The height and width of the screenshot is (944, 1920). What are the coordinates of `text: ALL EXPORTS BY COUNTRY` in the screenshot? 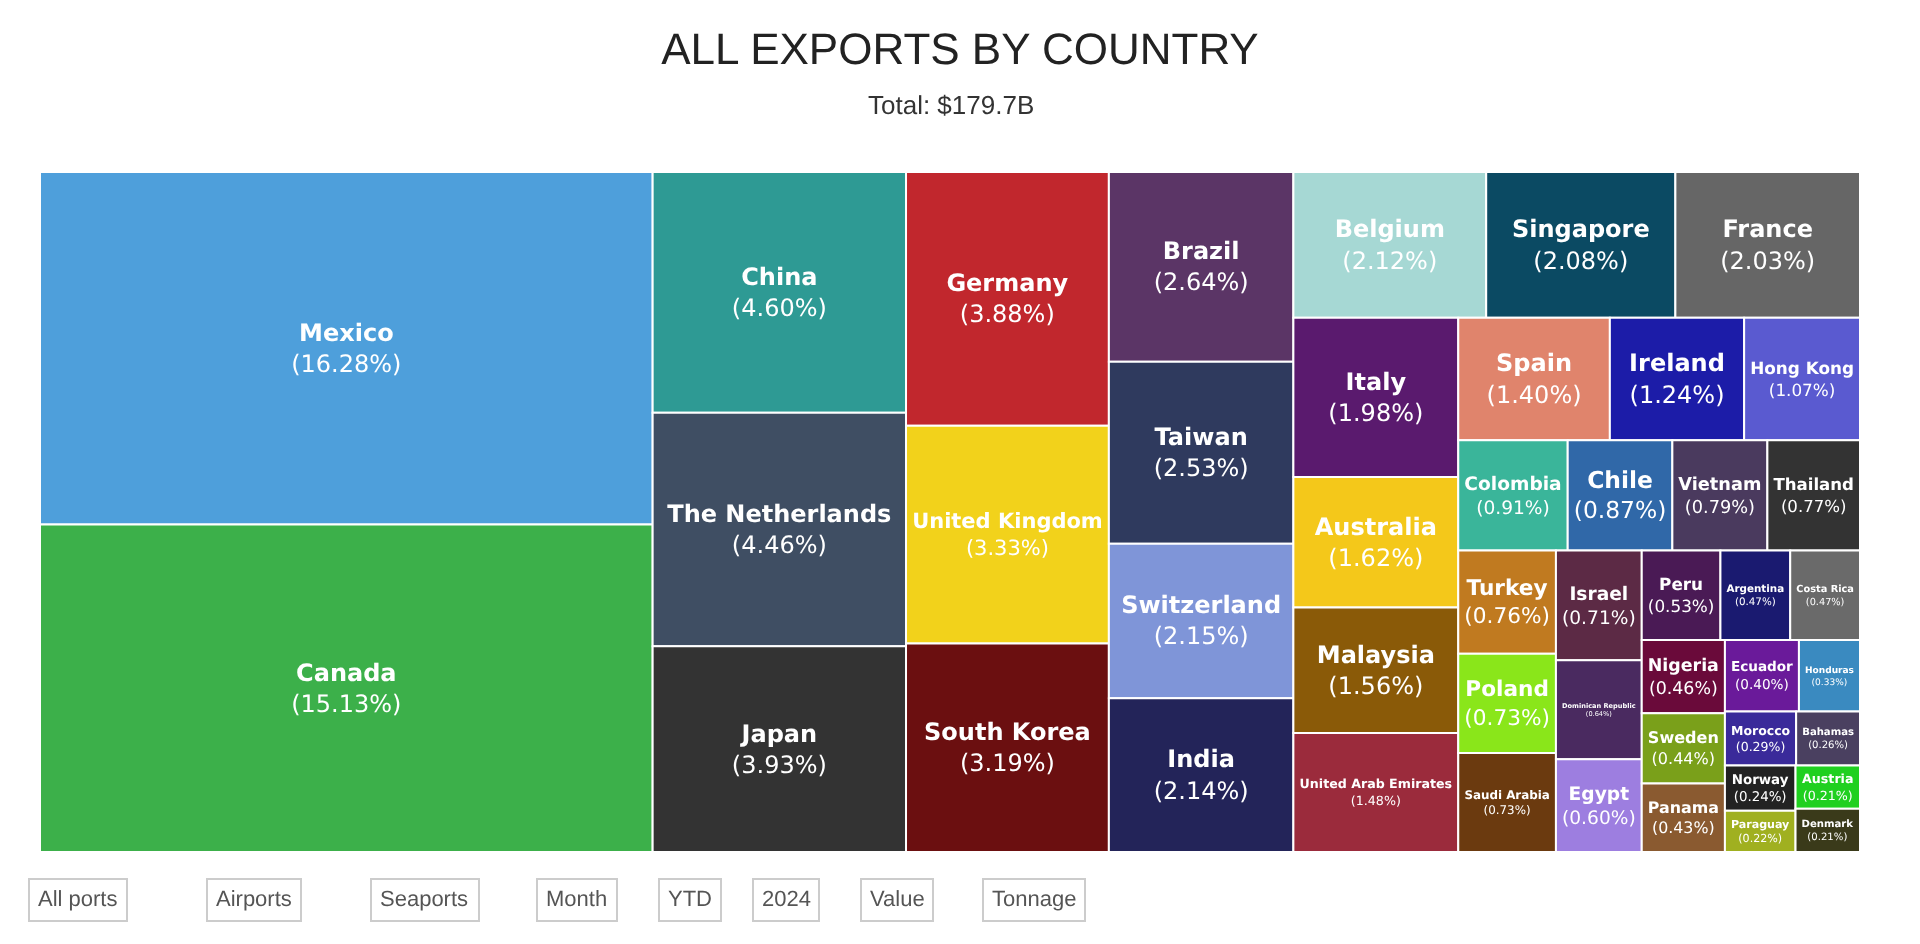 It's located at (960, 48).